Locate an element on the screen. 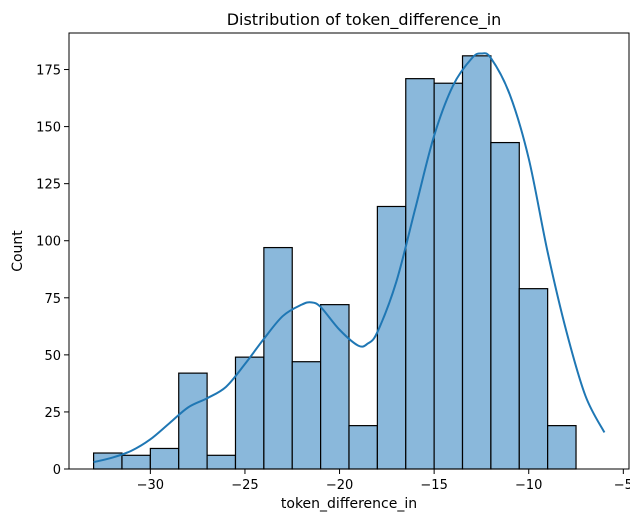 Image resolution: width=630 pixels, height=516 pixels. y-tick-label: 175 is located at coordinates (48, 71).